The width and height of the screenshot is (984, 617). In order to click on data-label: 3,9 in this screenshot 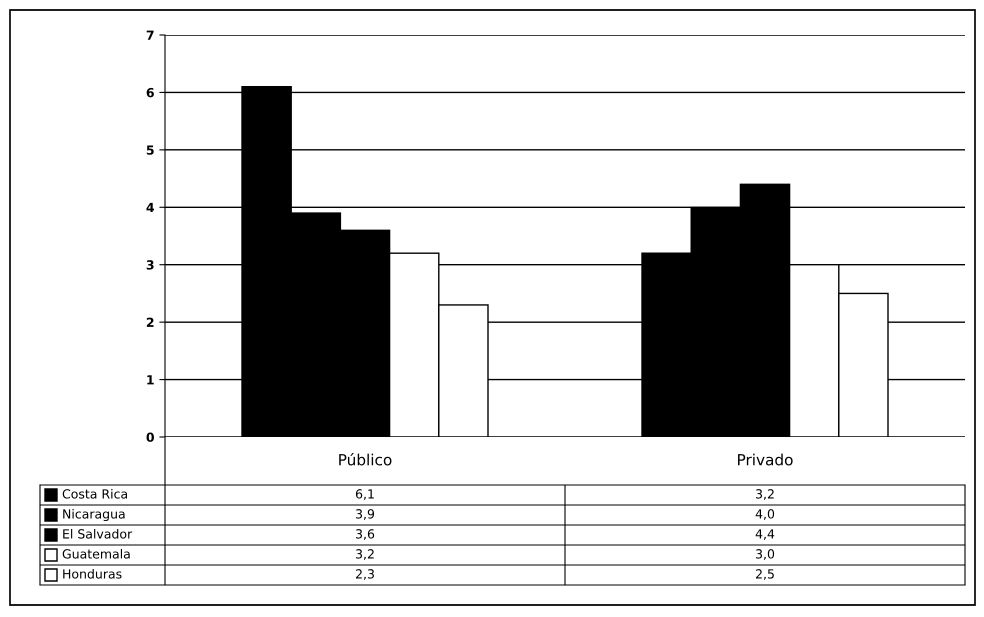, I will do `click(365, 514)`.